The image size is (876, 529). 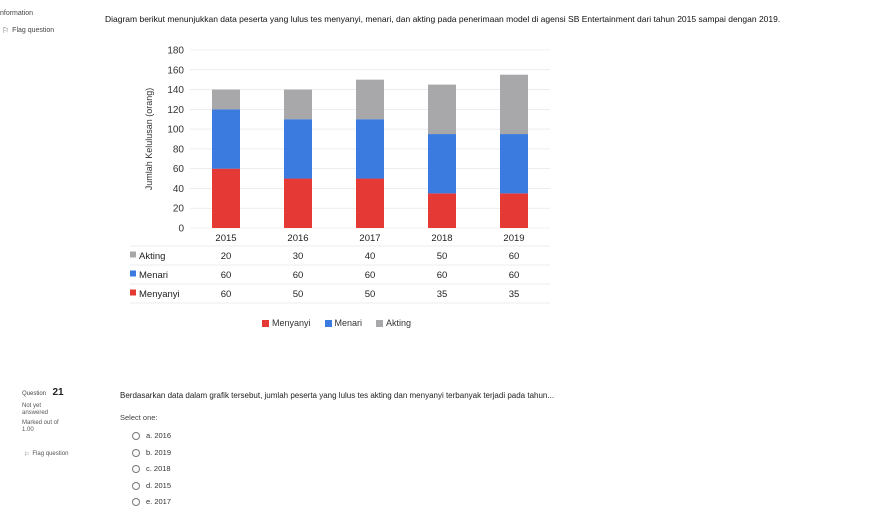 I want to click on legend-swatch-menyanyi, so click(x=265, y=323).